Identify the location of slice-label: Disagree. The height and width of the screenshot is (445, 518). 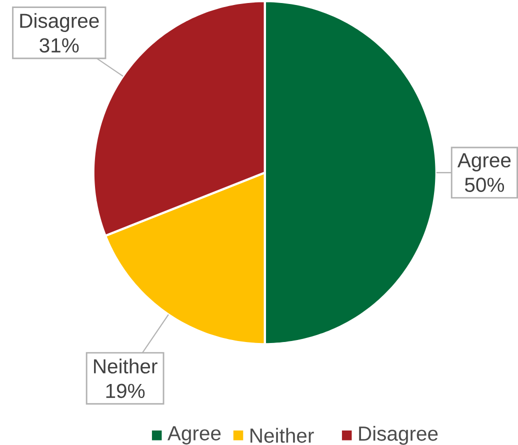
(59, 22).